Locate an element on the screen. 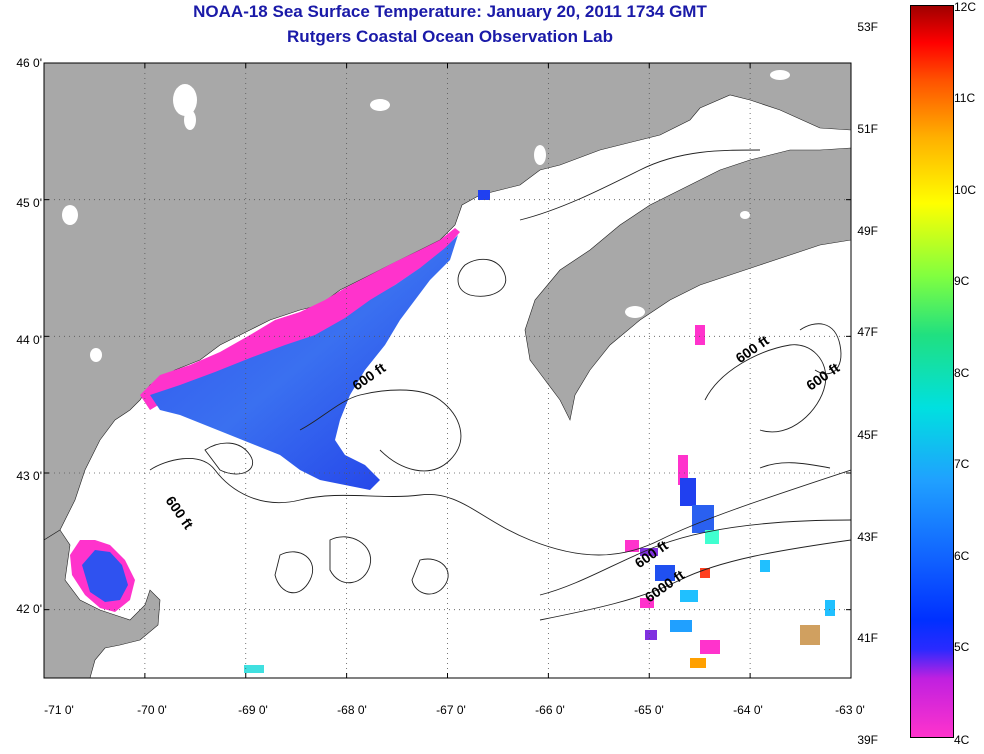  colorbar-c-12: 12C is located at coordinates (965, 7).